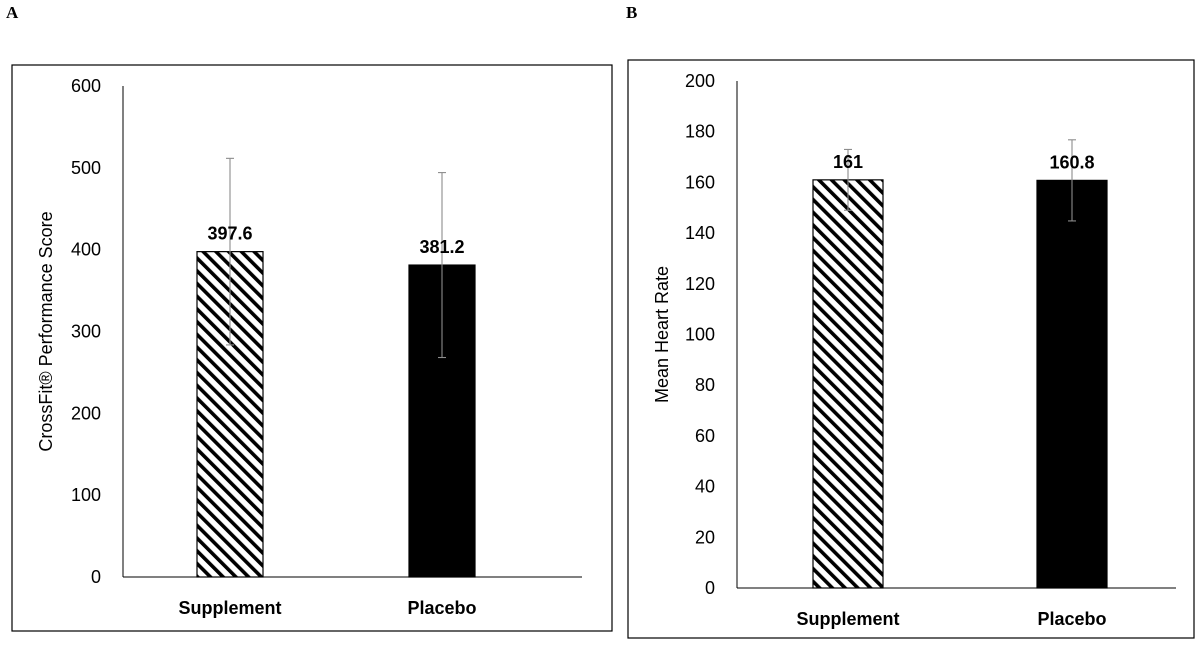 This screenshot has height=646, width=1200. Describe the element at coordinates (441, 247) in the screenshot. I see `data-label: 381.2` at that location.